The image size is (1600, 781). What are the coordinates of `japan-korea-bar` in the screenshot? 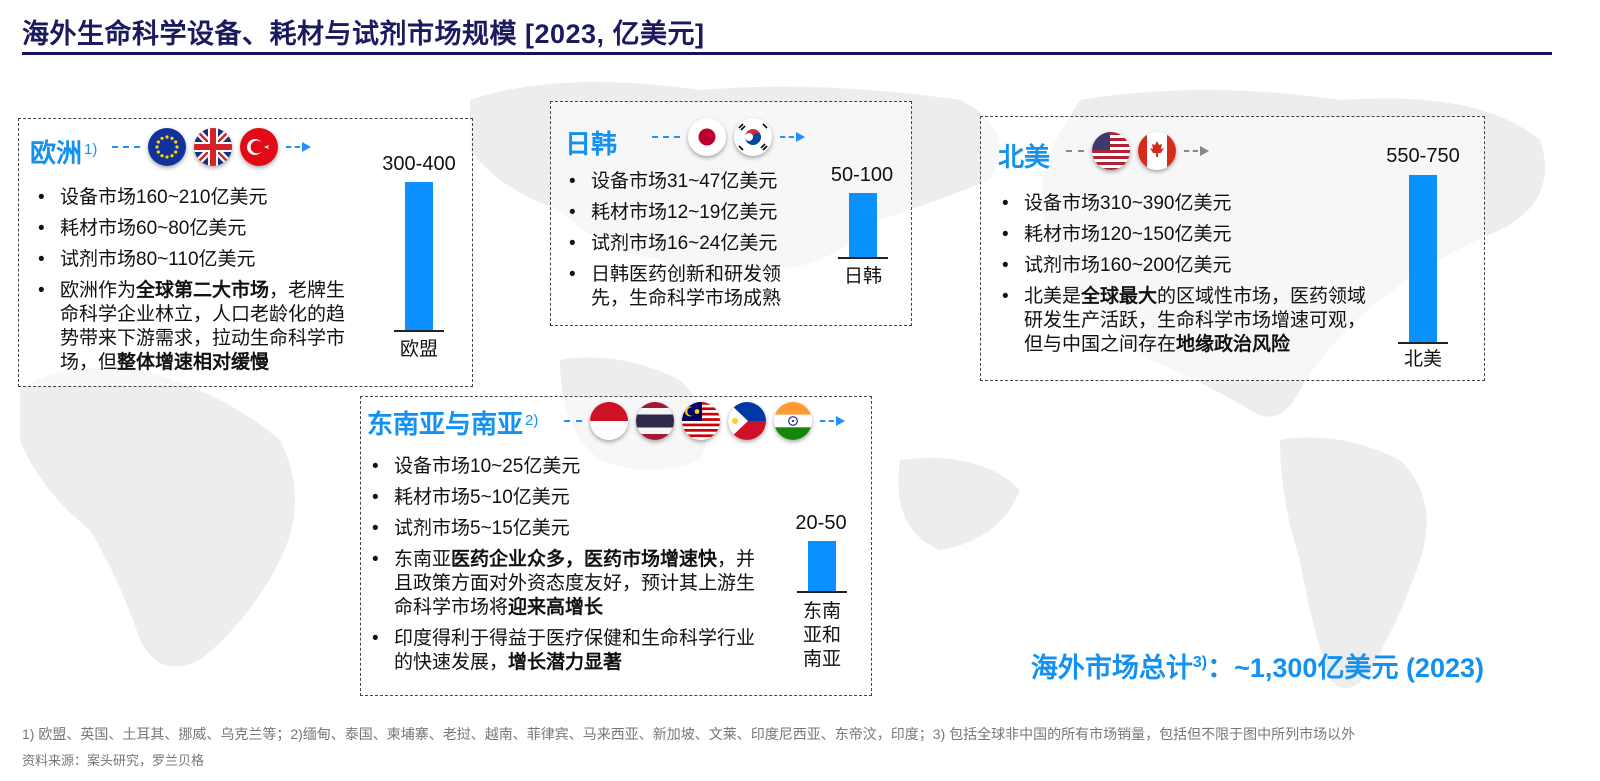 It's located at (863, 225).